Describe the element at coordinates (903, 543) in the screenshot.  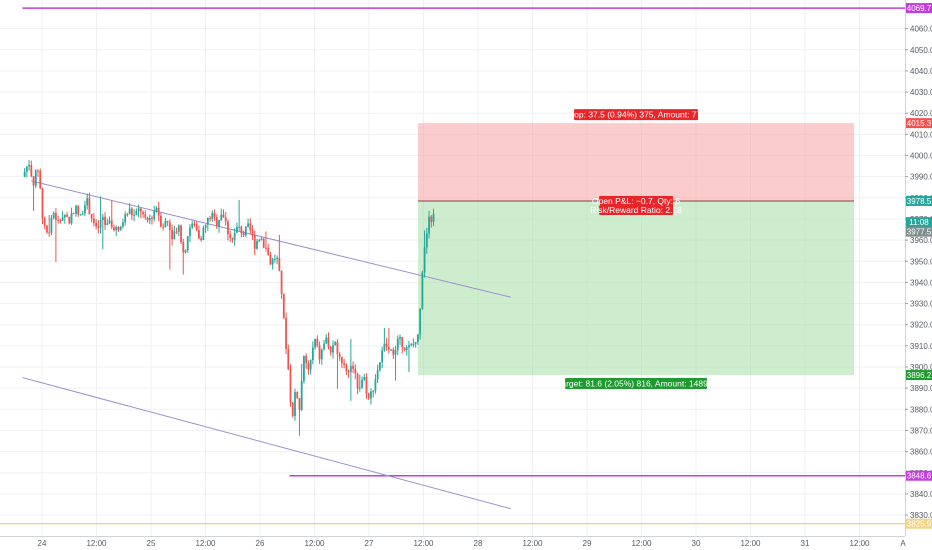
I see `auto-scale-button: A` at that location.